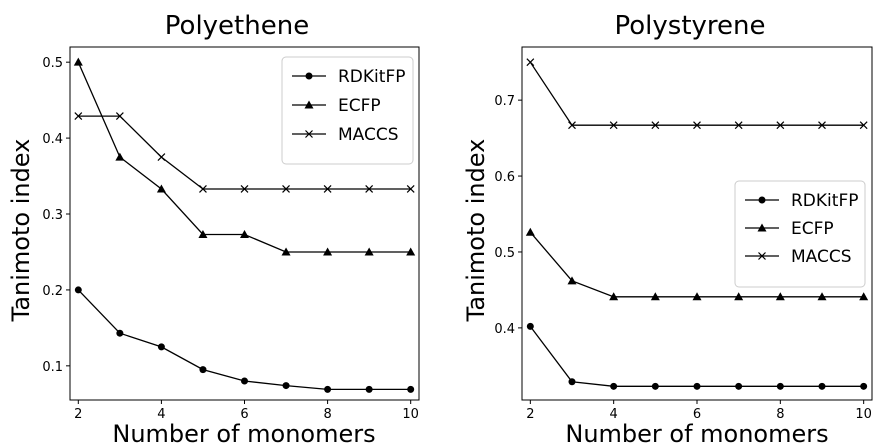 Image resolution: width=875 pixels, height=444 pixels. What do you see at coordinates (52, 291) in the screenshot?
I see `y-tick-label: 0.2` at bounding box center [52, 291].